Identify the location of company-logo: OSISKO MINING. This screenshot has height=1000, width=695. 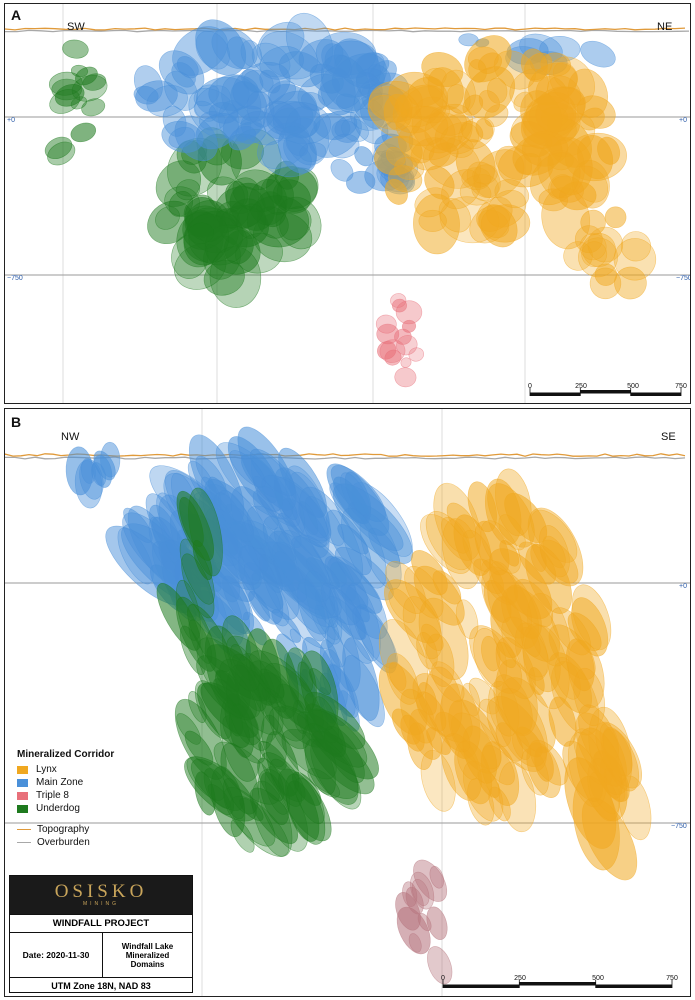
(101, 895).